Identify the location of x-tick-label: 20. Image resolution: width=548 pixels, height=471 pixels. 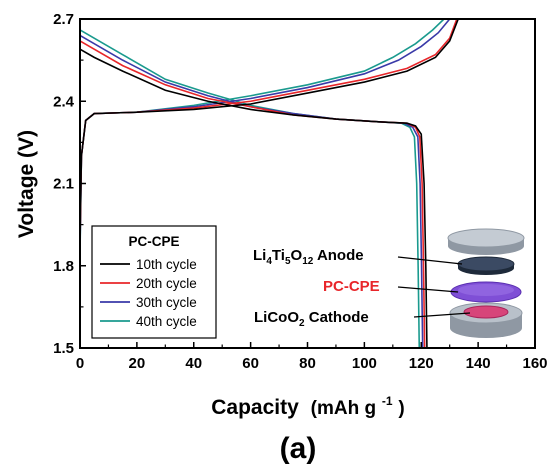
(137, 363).